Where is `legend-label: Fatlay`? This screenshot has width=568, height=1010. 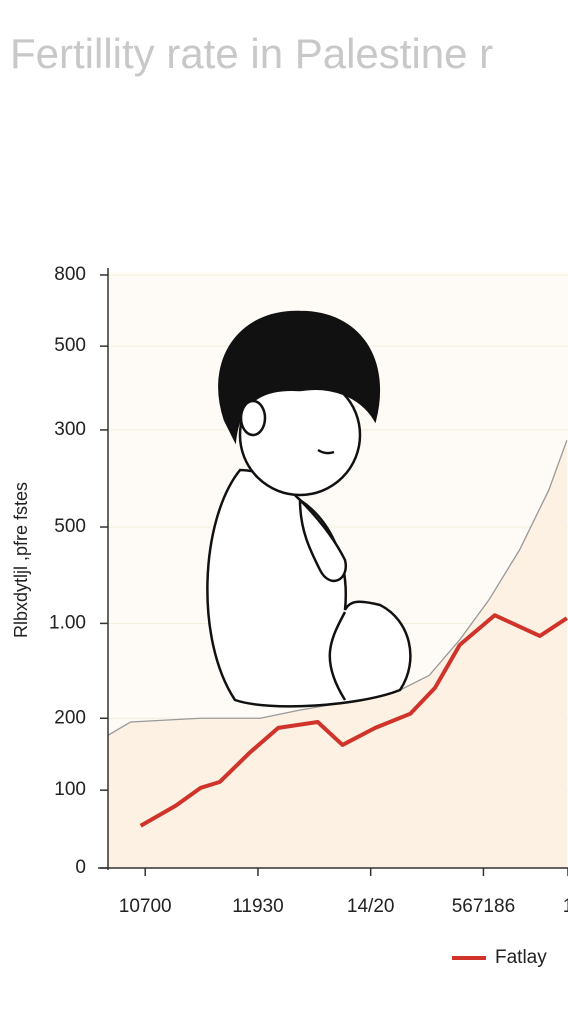 legend-label: Fatlay is located at coordinates (521, 957).